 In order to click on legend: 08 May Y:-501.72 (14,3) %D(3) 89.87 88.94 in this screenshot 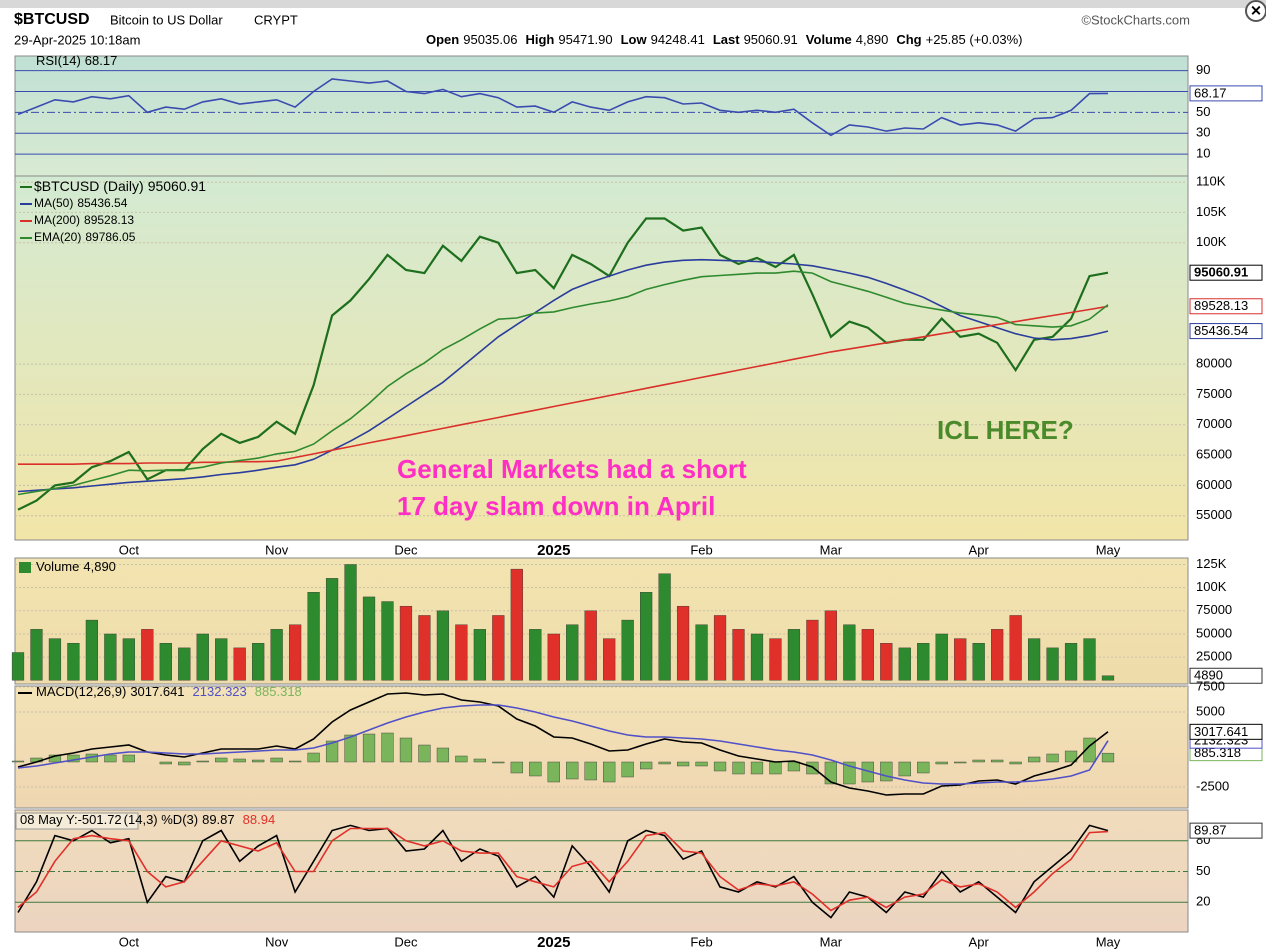, I will do `click(147, 819)`.